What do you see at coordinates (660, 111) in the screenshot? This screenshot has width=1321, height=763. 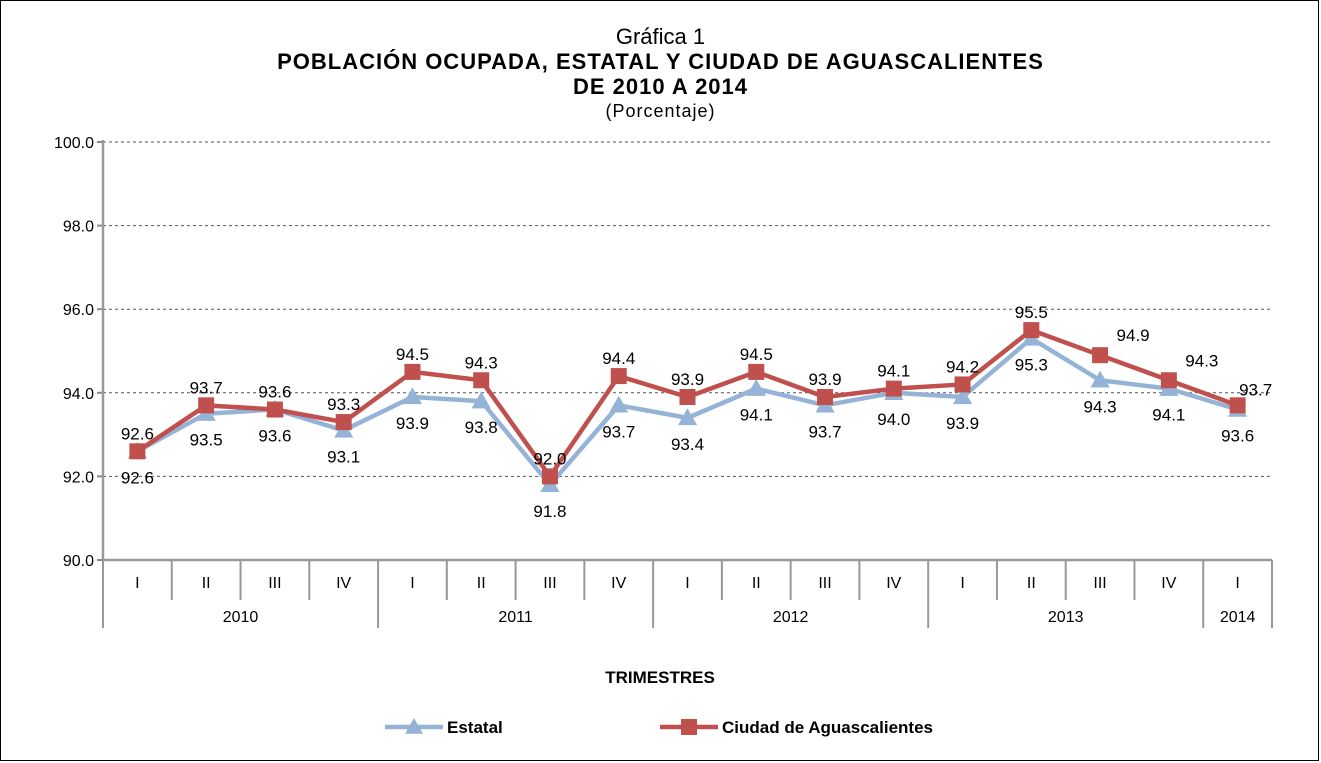 I see `chart-subtitle: (Porcentaje)` at bounding box center [660, 111].